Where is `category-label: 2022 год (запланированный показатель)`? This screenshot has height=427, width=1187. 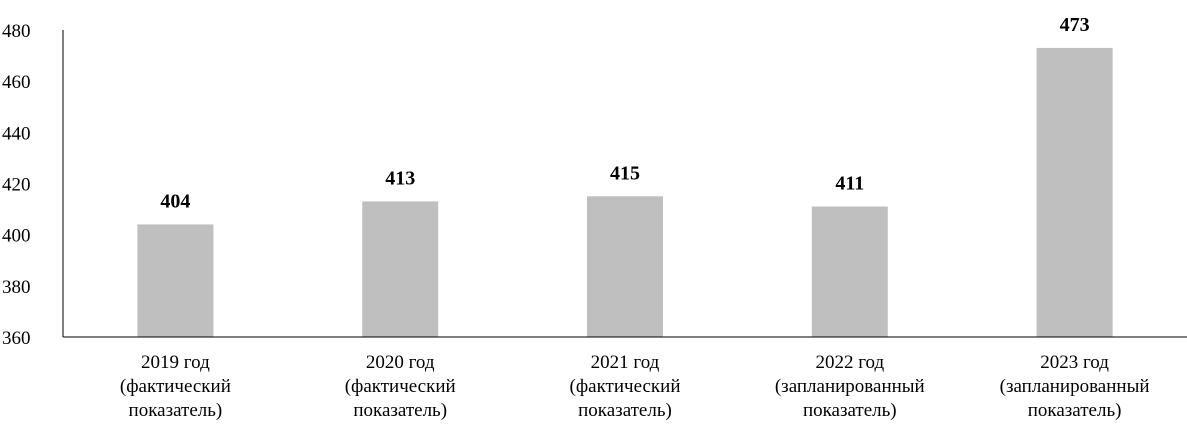
category-label: 2022 год (запланированный показатель) is located at coordinates (850, 386).